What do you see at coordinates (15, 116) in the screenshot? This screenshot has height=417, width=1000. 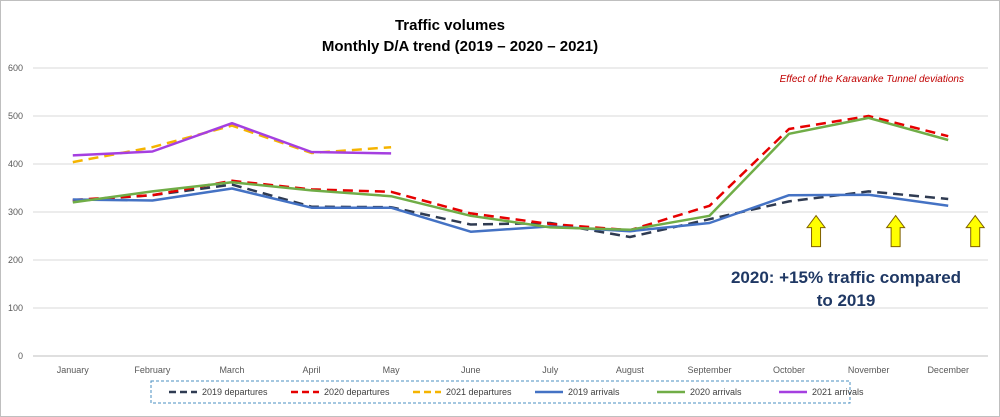 I see `y-tick-label: 500` at bounding box center [15, 116].